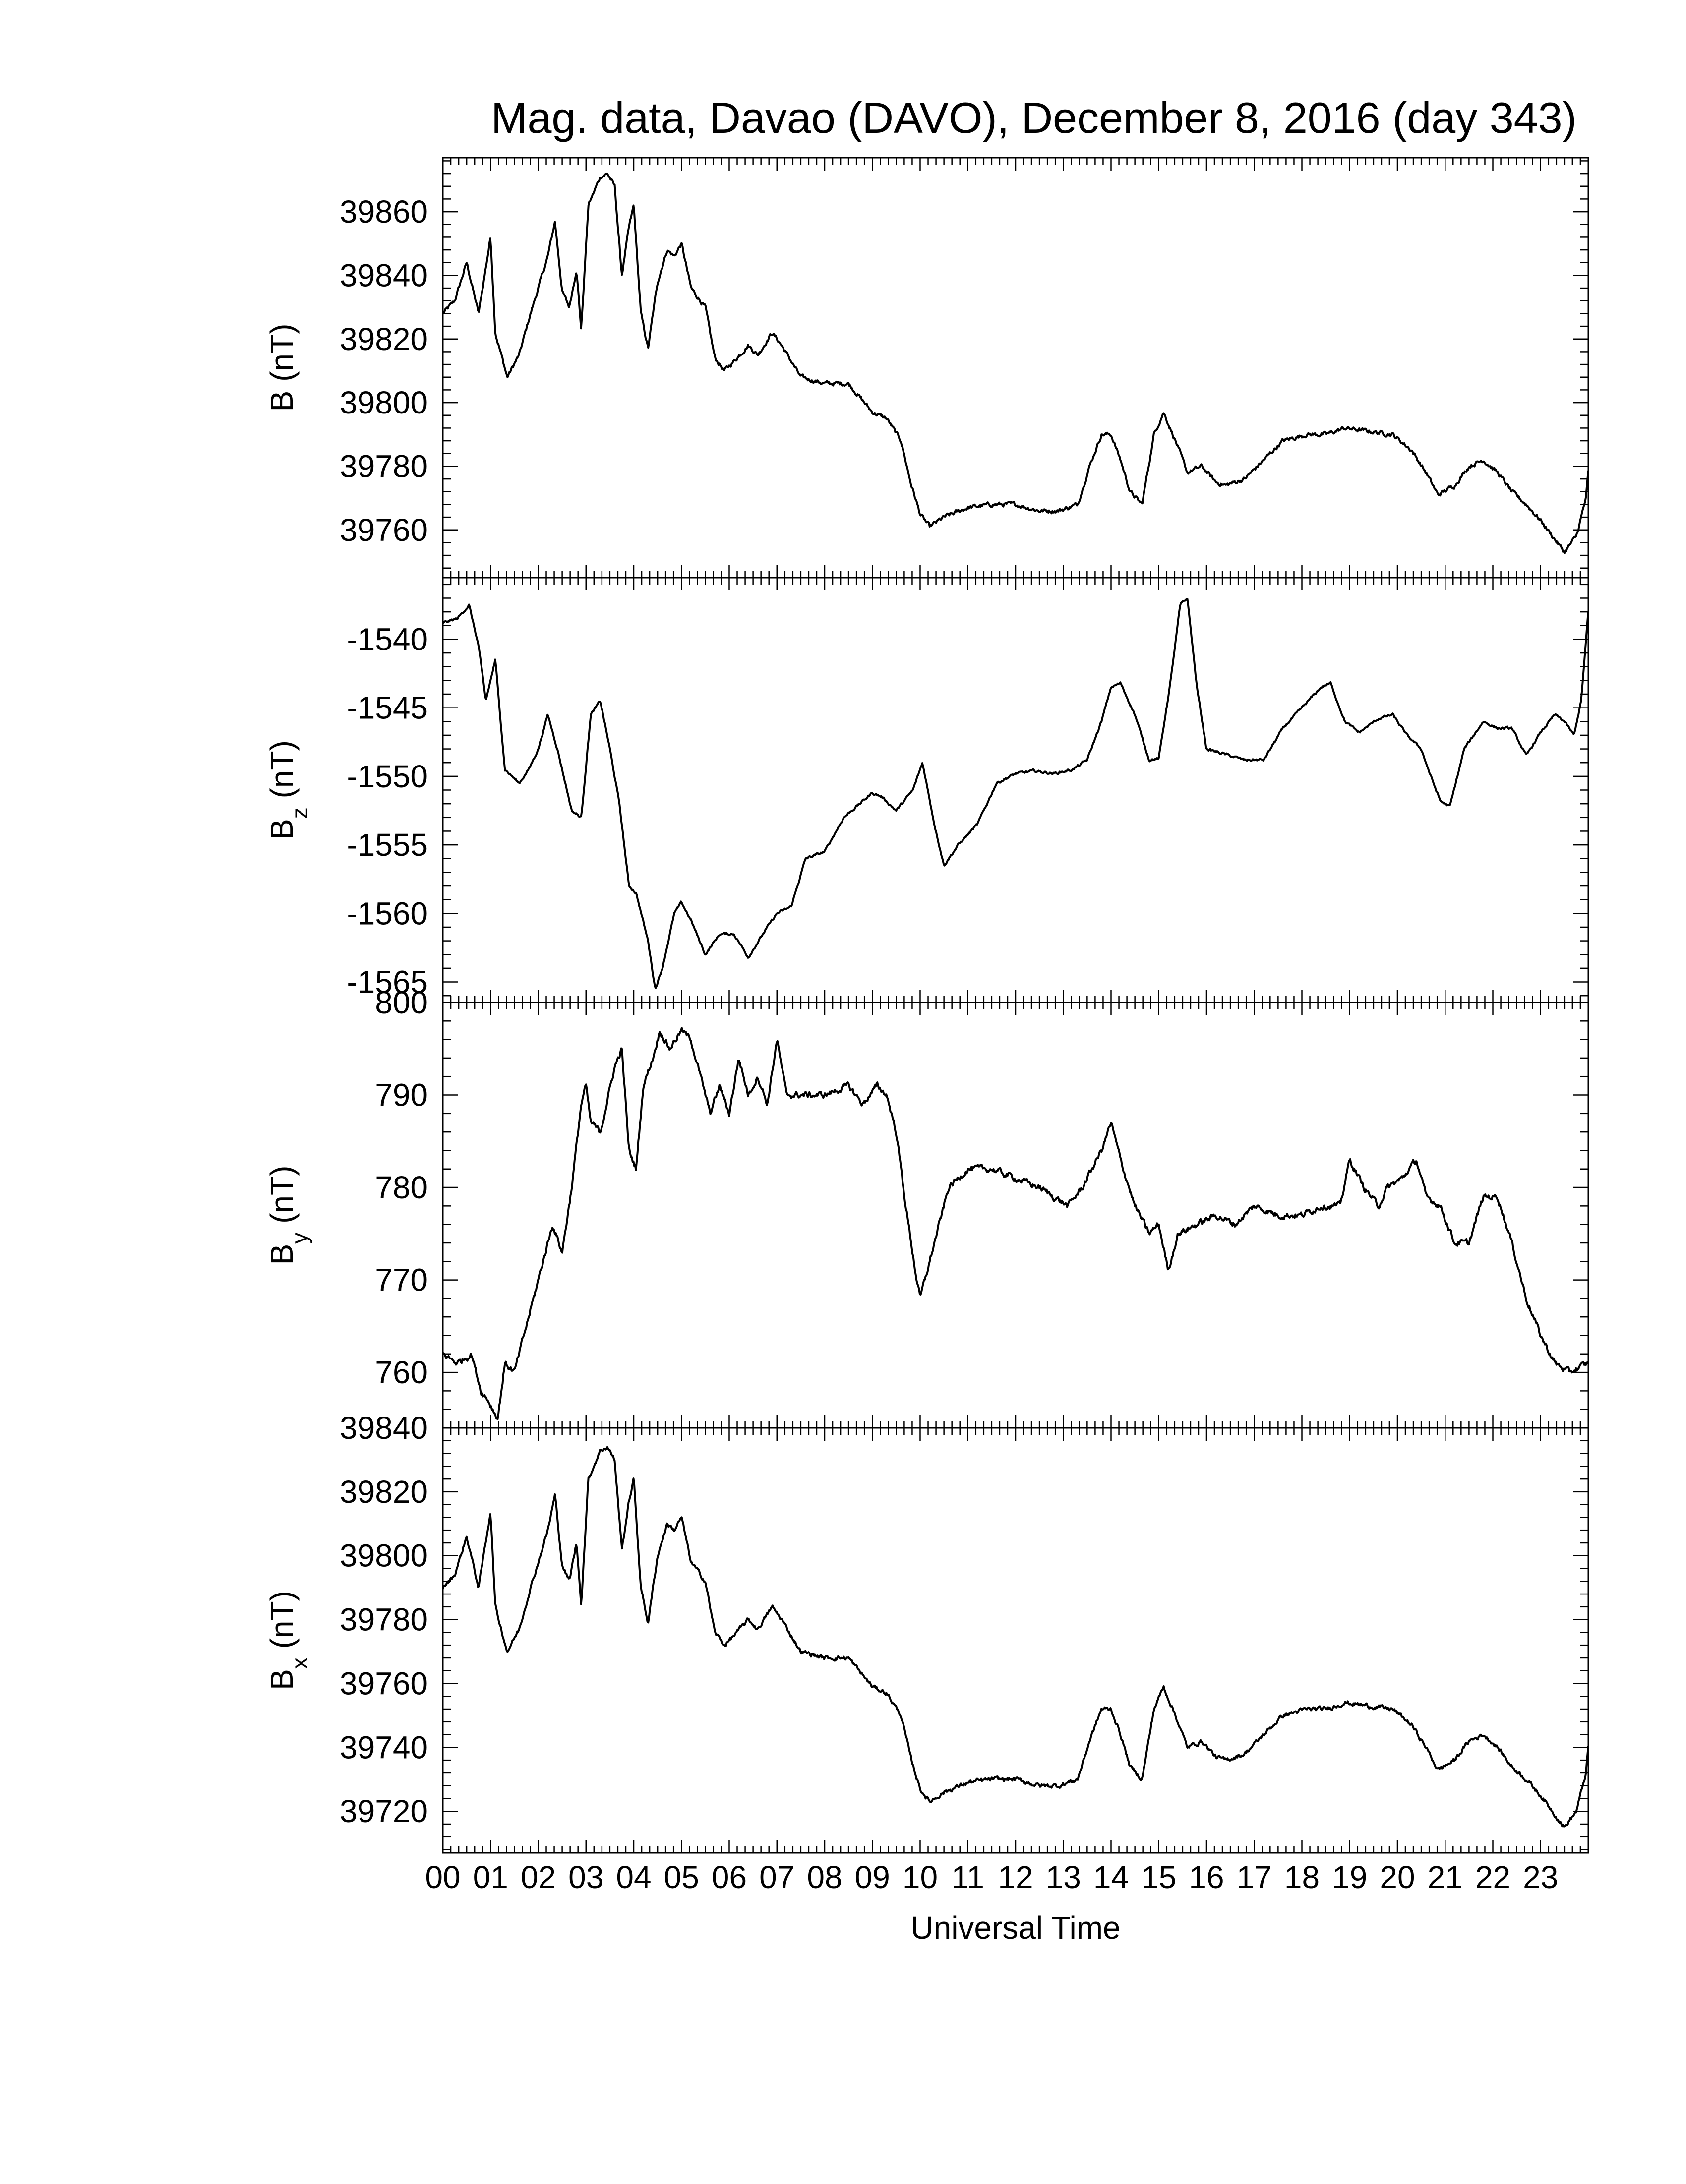 Image resolution: width=1686 pixels, height=2184 pixels. I want to click on y-tick-label: 39860, so click(384, 212).